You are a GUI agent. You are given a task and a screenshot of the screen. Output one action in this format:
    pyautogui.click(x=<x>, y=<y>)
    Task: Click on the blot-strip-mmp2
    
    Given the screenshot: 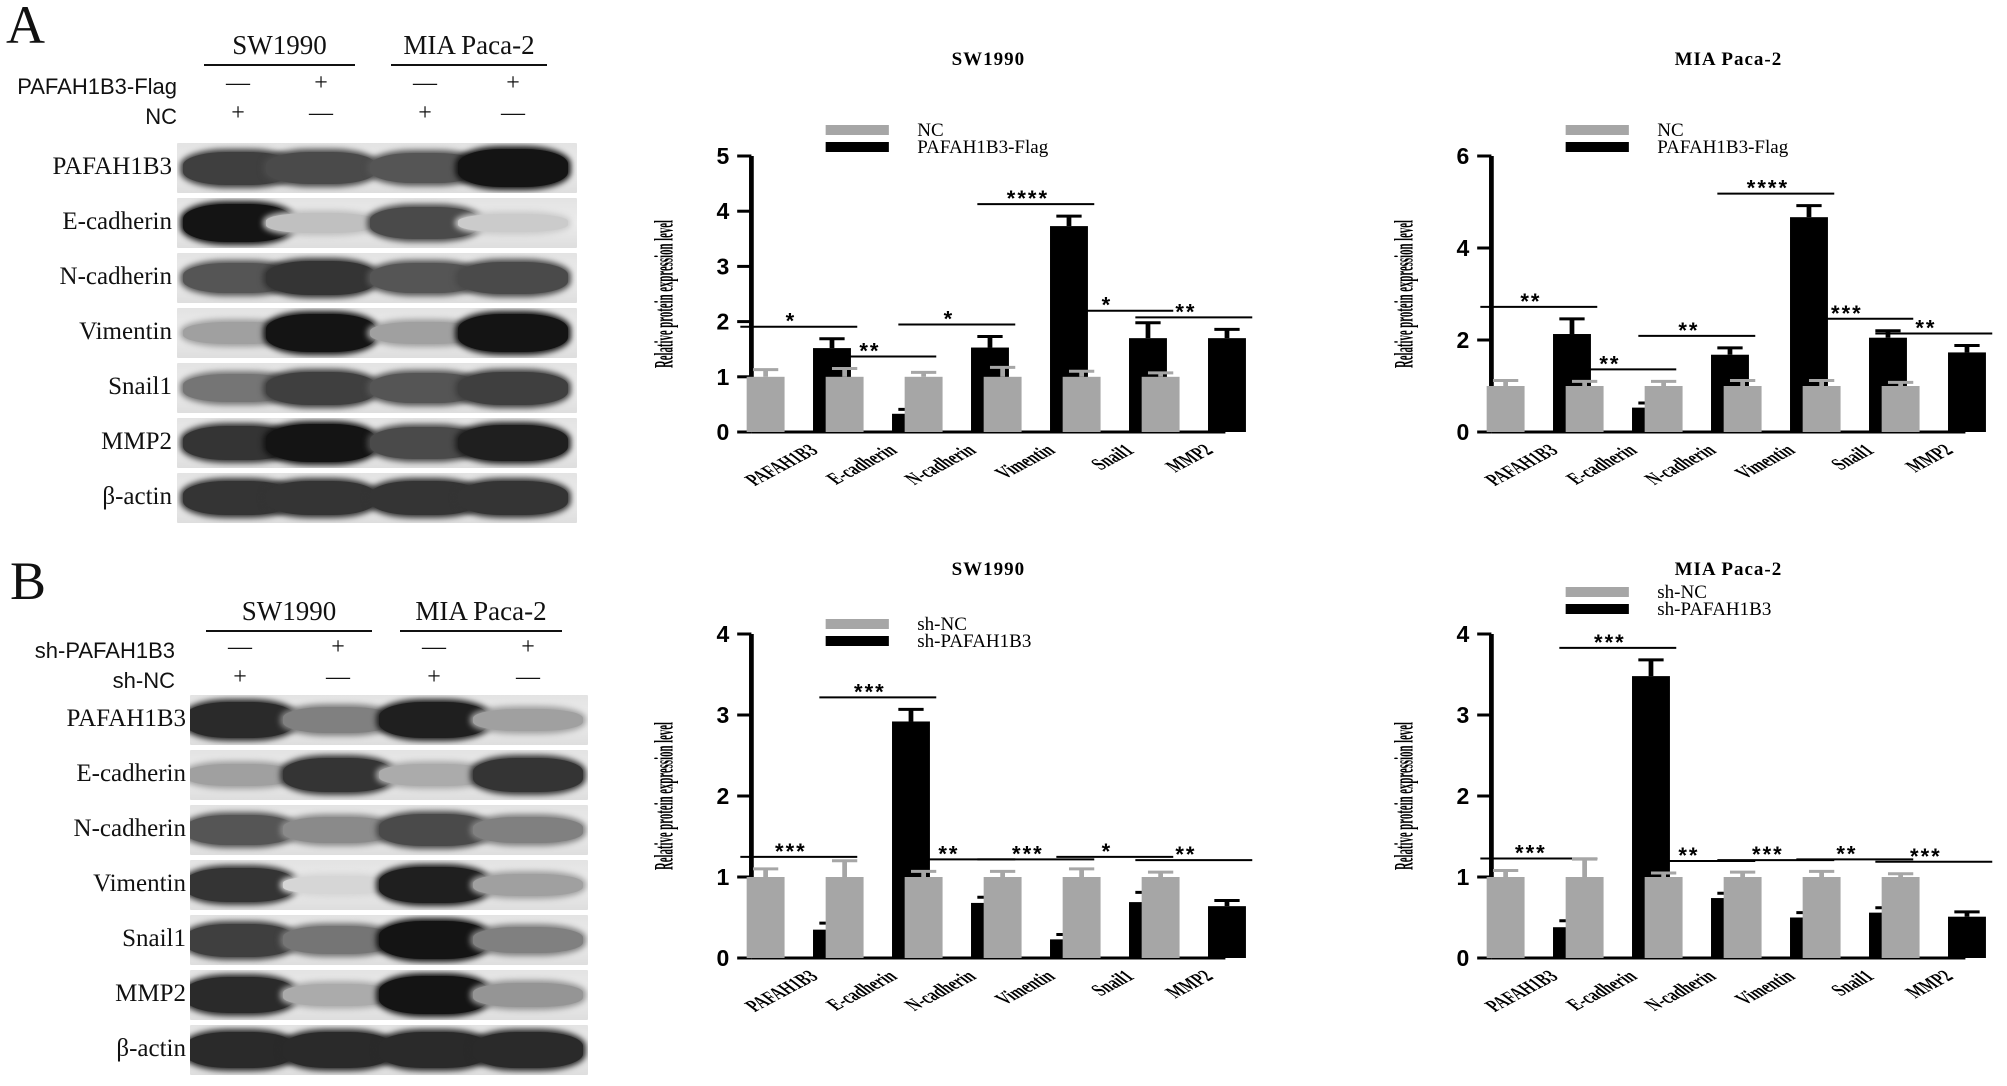 What is the action you would take?
    pyautogui.click(x=389, y=995)
    